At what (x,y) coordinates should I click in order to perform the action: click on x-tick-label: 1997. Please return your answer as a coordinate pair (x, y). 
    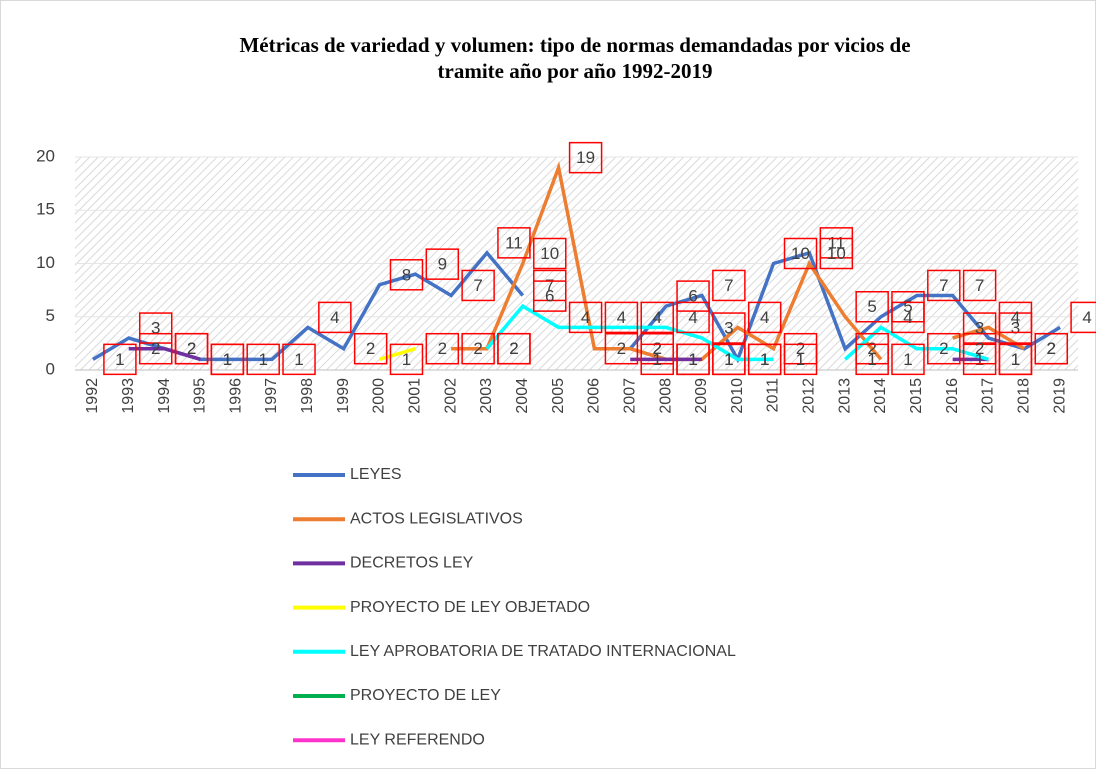
    Looking at the image, I should click on (271, 396).